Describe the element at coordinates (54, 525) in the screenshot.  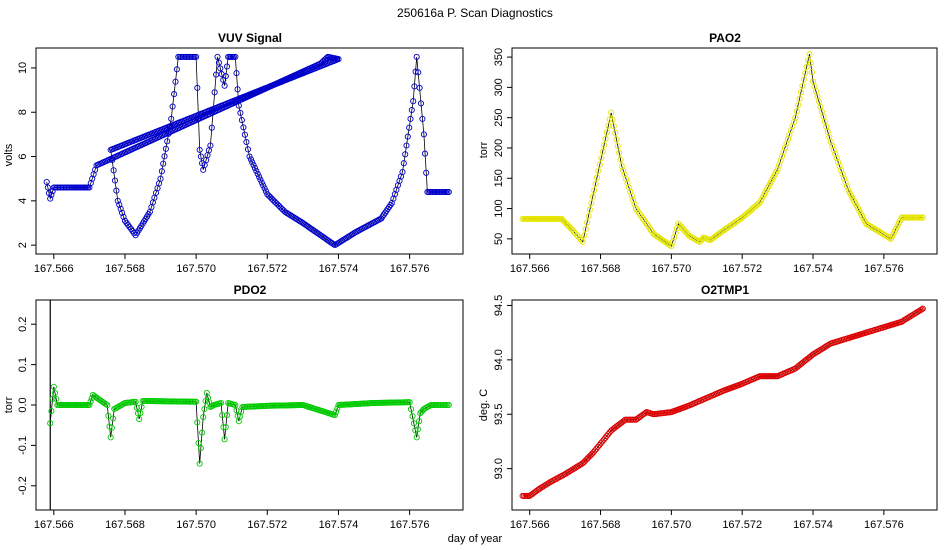
I see `x-tick-label: 167.566` at that location.